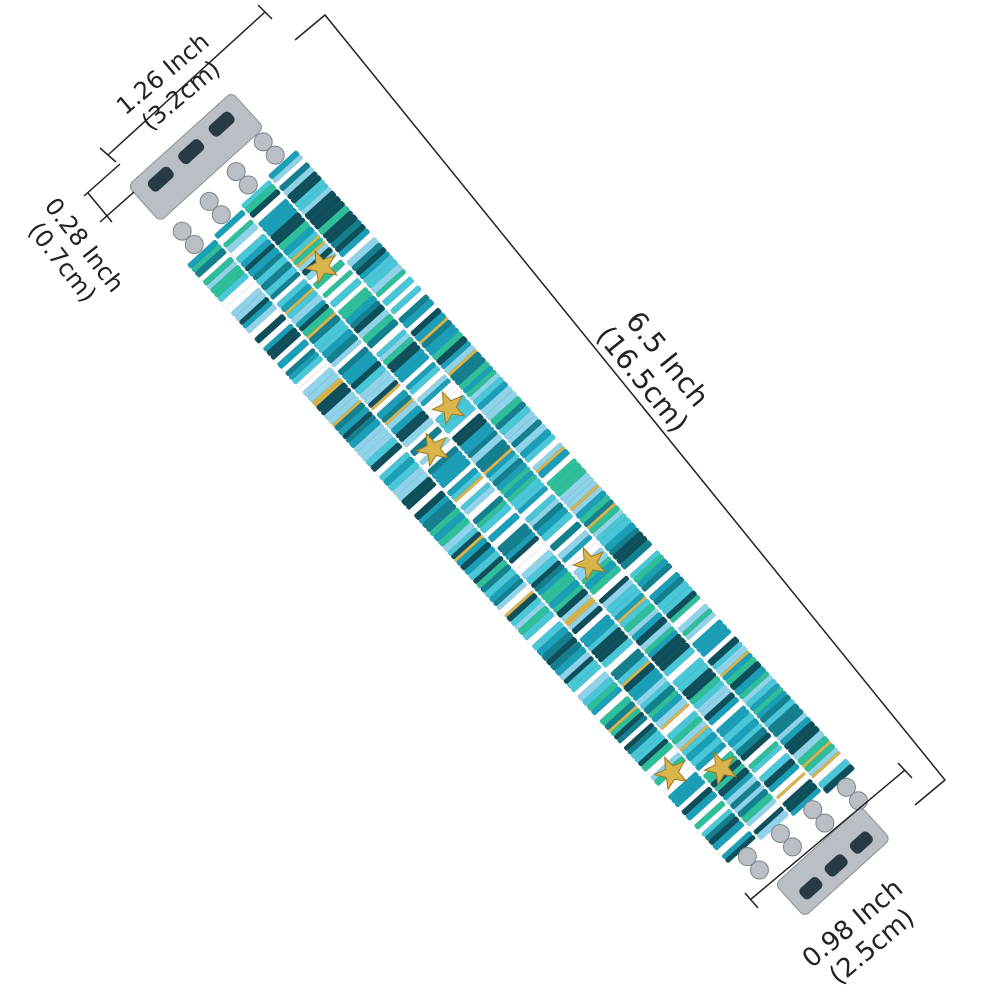 The image size is (1000, 1000). I want to click on depth-line, so click(109, 193).